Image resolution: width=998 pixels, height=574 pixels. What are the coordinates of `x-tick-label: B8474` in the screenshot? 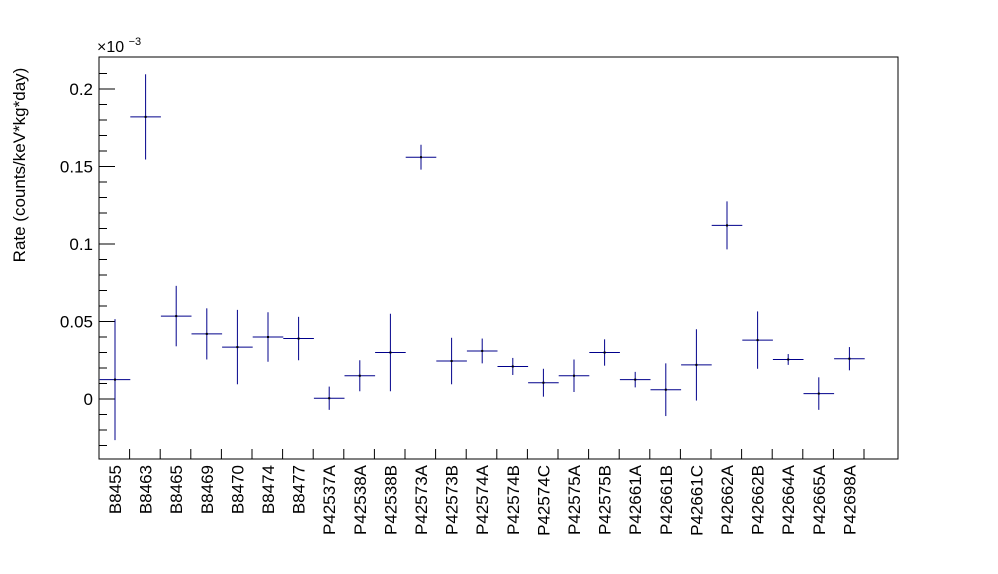 It's located at (268, 489).